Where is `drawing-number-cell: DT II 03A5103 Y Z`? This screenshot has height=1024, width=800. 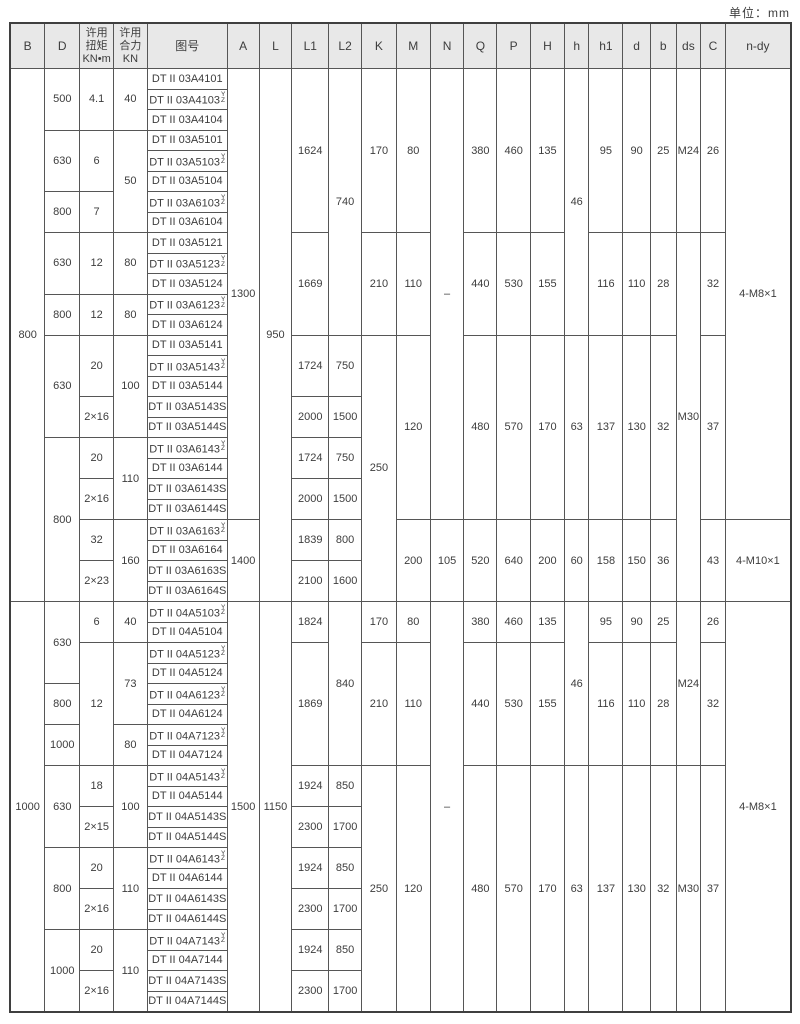 drawing-number-cell: DT II 03A5103 Y Z is located at coordinates (187, 161).